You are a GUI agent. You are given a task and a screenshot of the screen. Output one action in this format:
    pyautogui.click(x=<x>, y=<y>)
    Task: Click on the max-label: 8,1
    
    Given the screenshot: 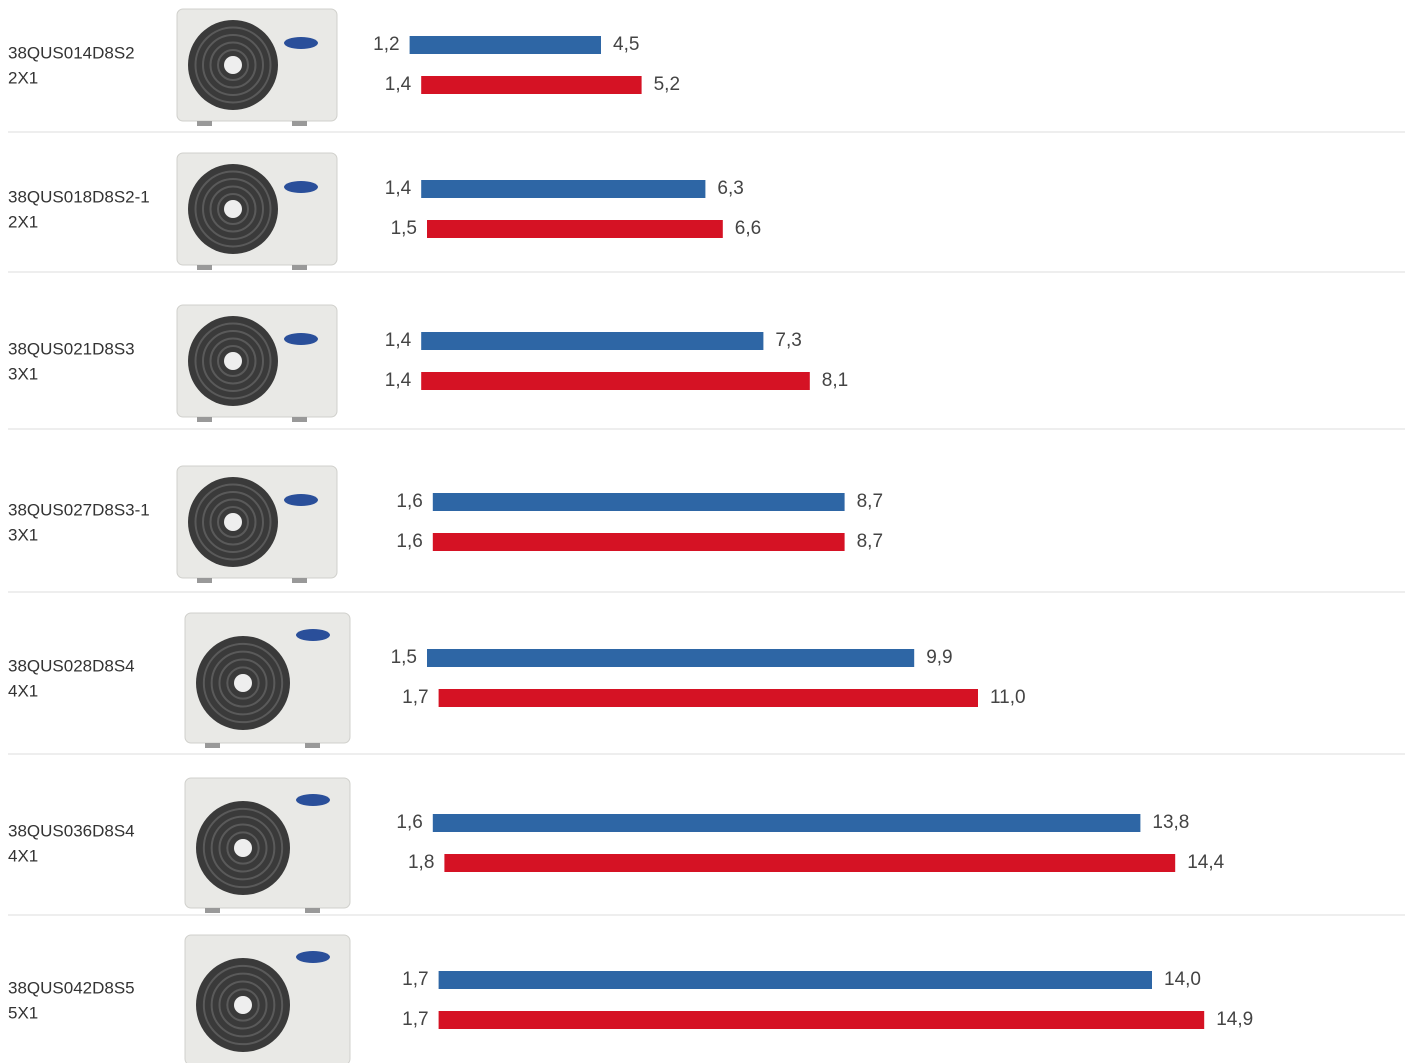 What is the action you would take?
    pyautogui.click(x=835, y=380)
    